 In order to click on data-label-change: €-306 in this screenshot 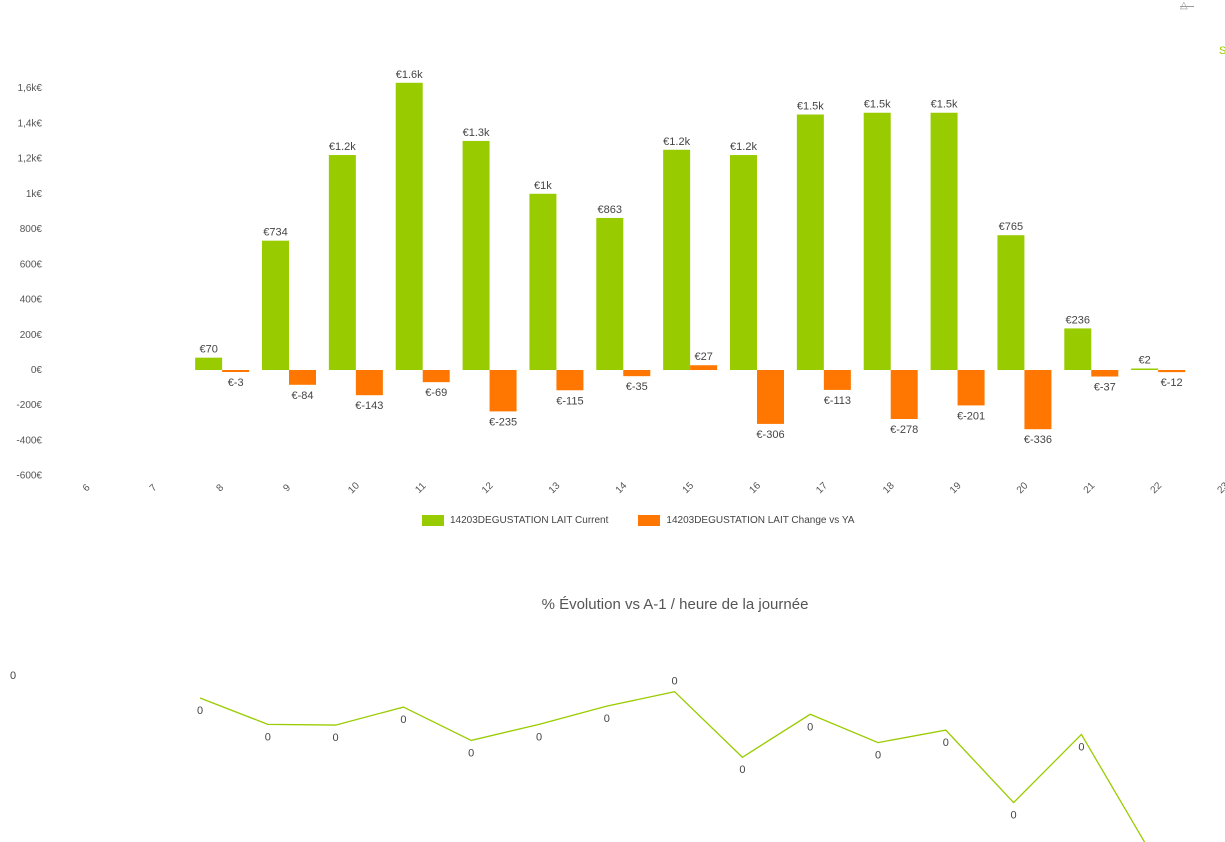, I will do `click(770, 435)`.